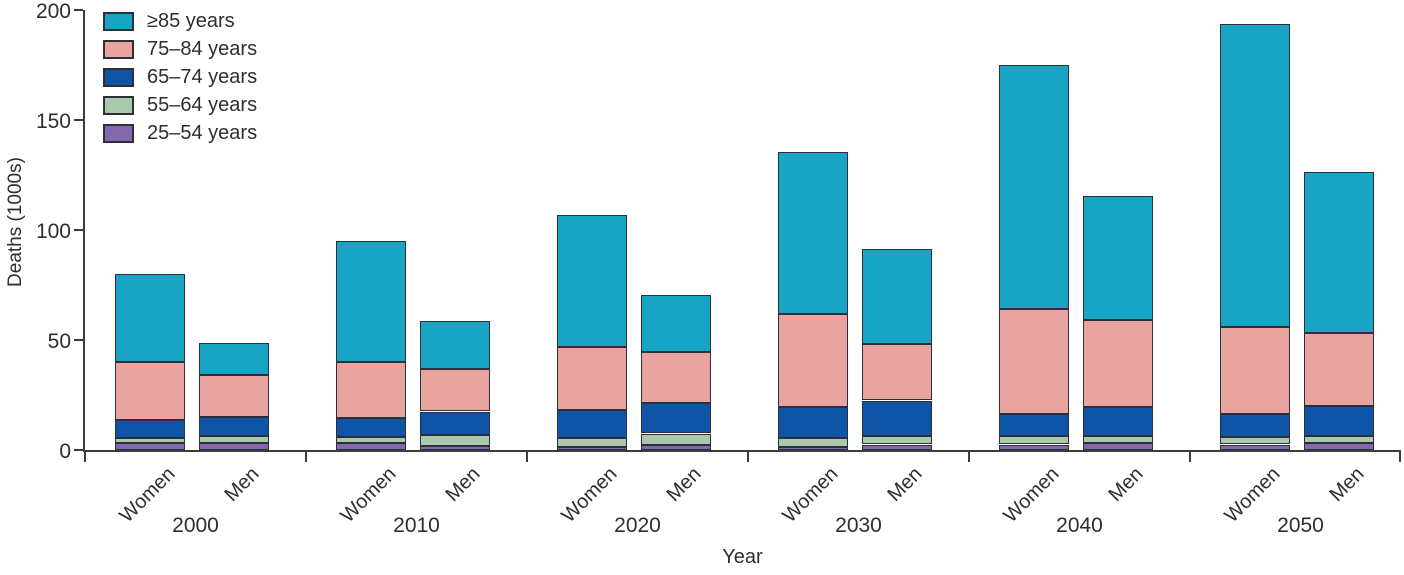 This screenshot has width=1404, height=575. I want to click on legend-label: 65–74 years, so click(202, 77).